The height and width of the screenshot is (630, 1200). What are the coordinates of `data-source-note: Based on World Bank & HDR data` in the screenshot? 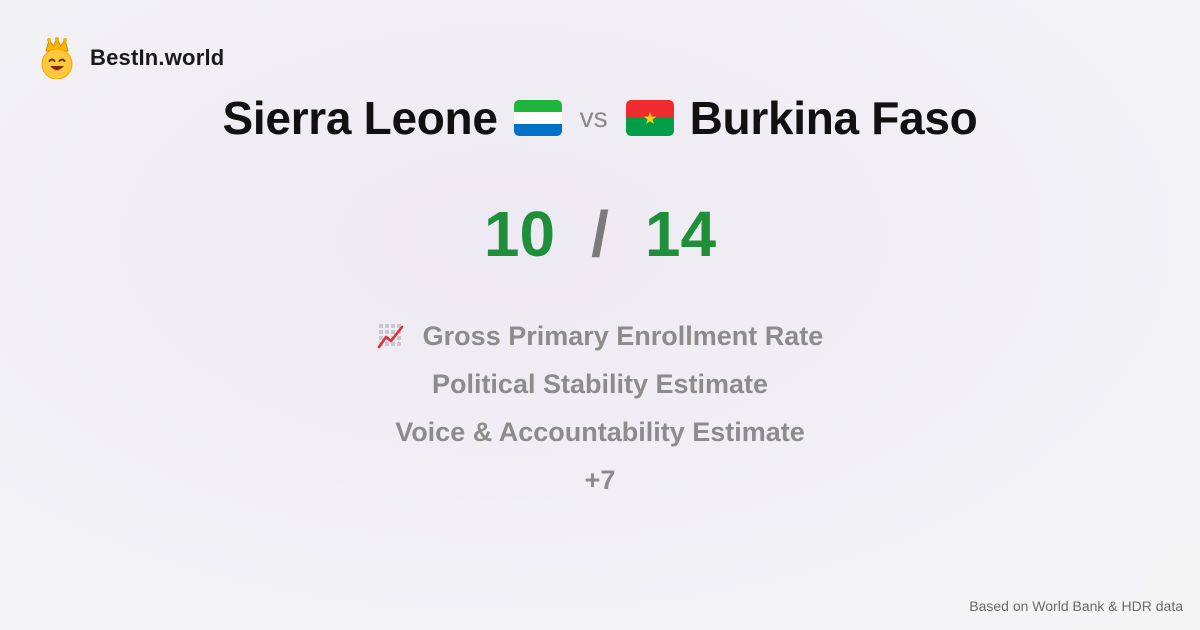 It's located at (1076, 606).